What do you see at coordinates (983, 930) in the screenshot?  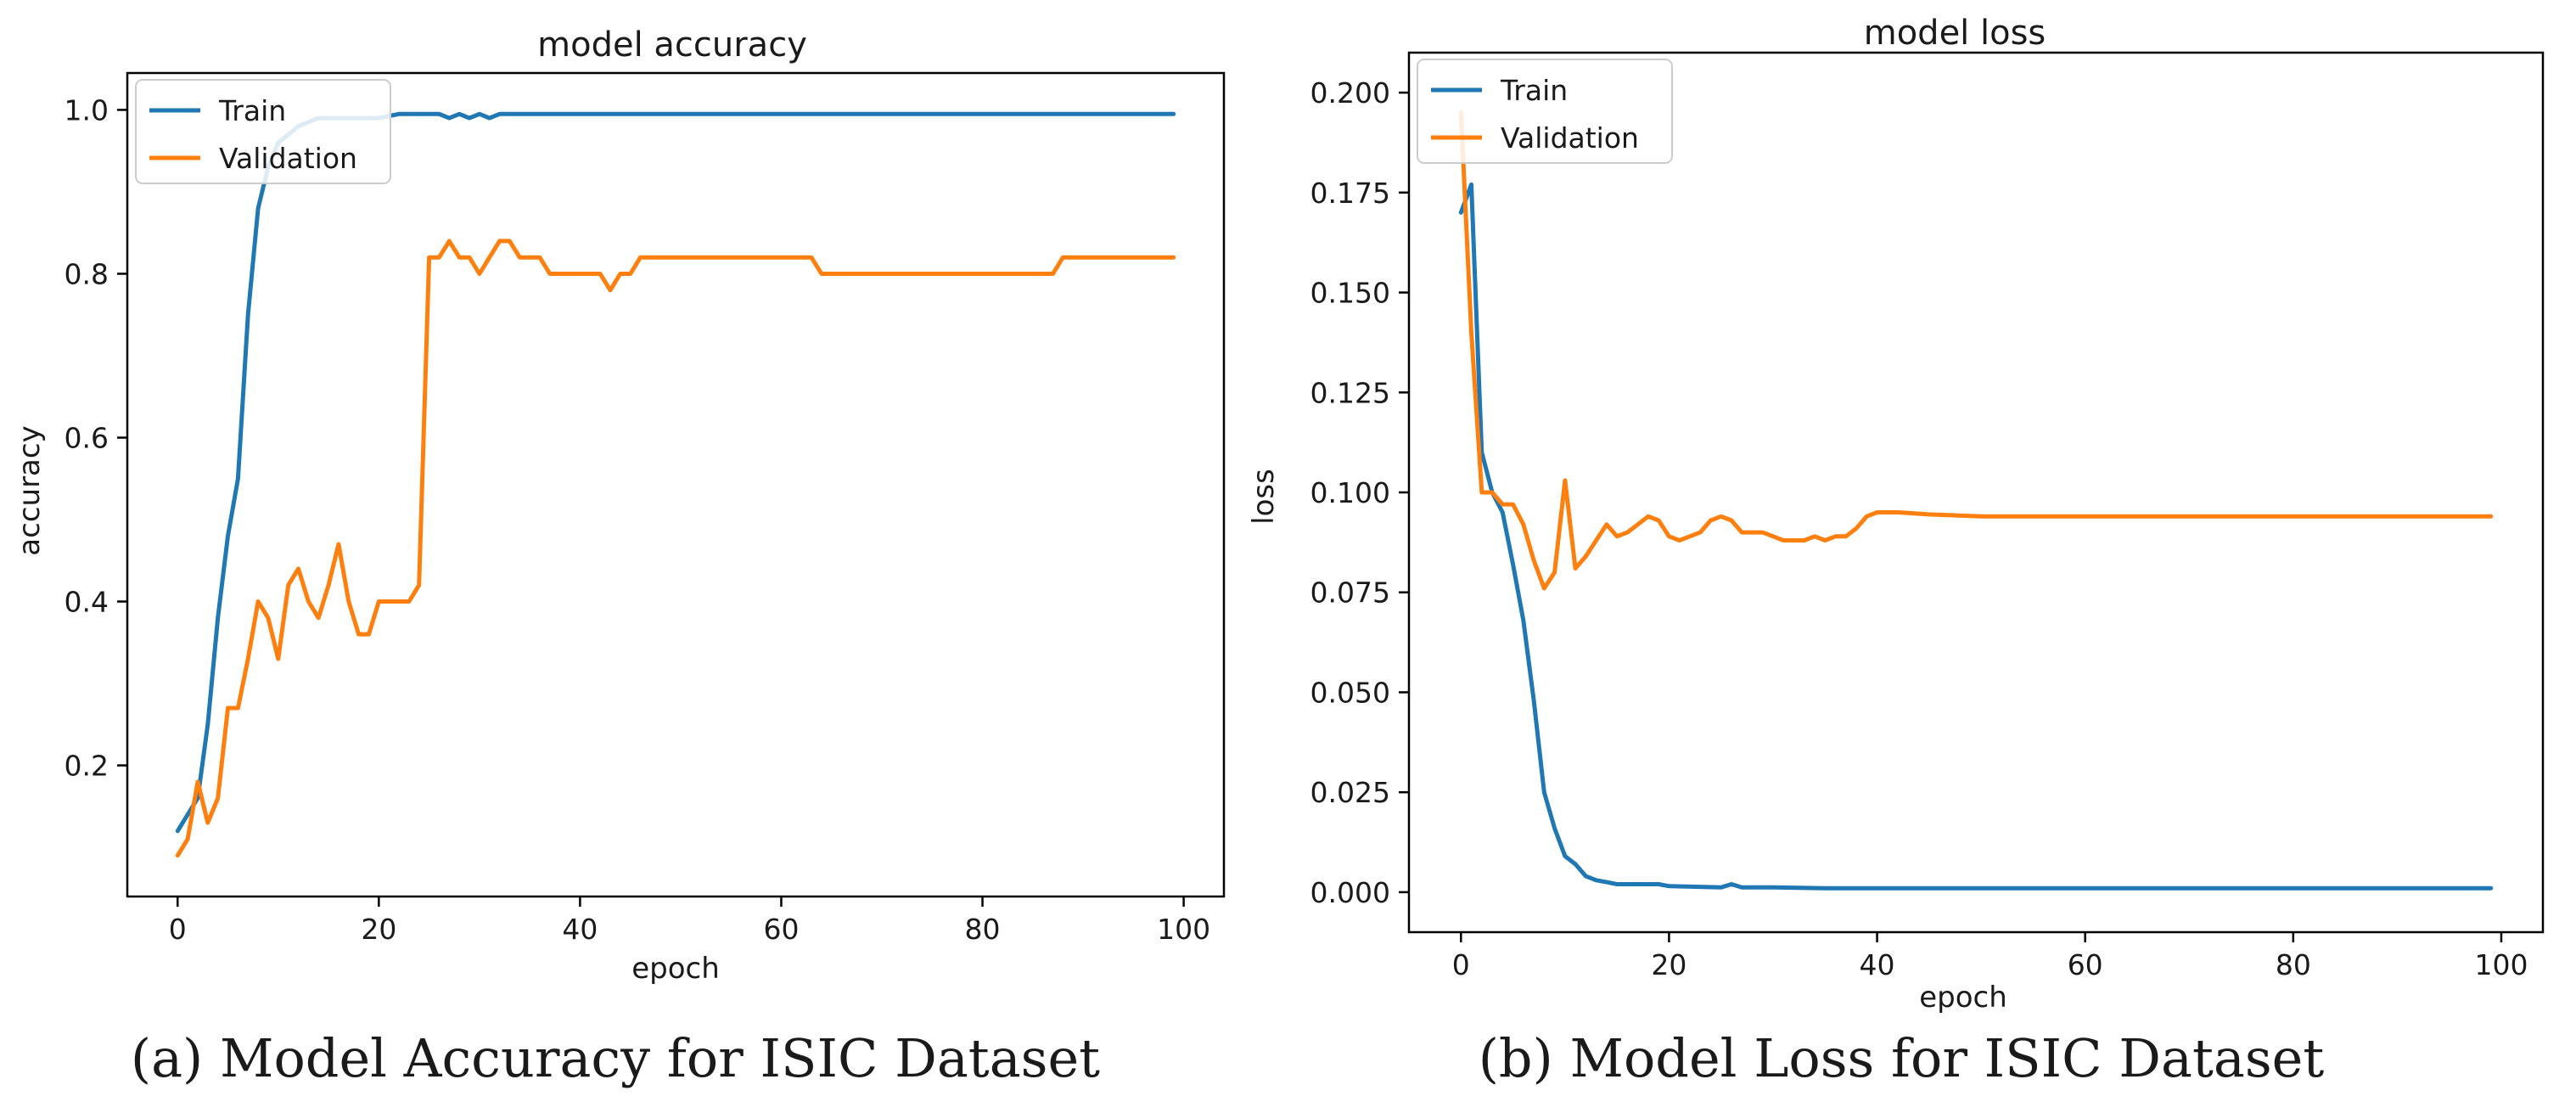 I see `accuracy-x-tick-label: 80` at bounding box center [983, 930].